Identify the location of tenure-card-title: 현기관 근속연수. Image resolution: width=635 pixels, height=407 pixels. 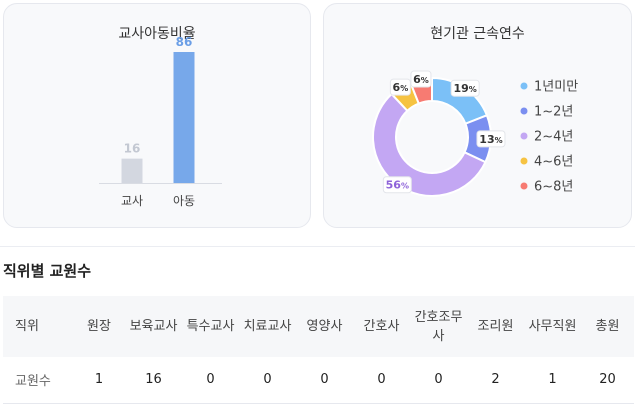
(477, 34).